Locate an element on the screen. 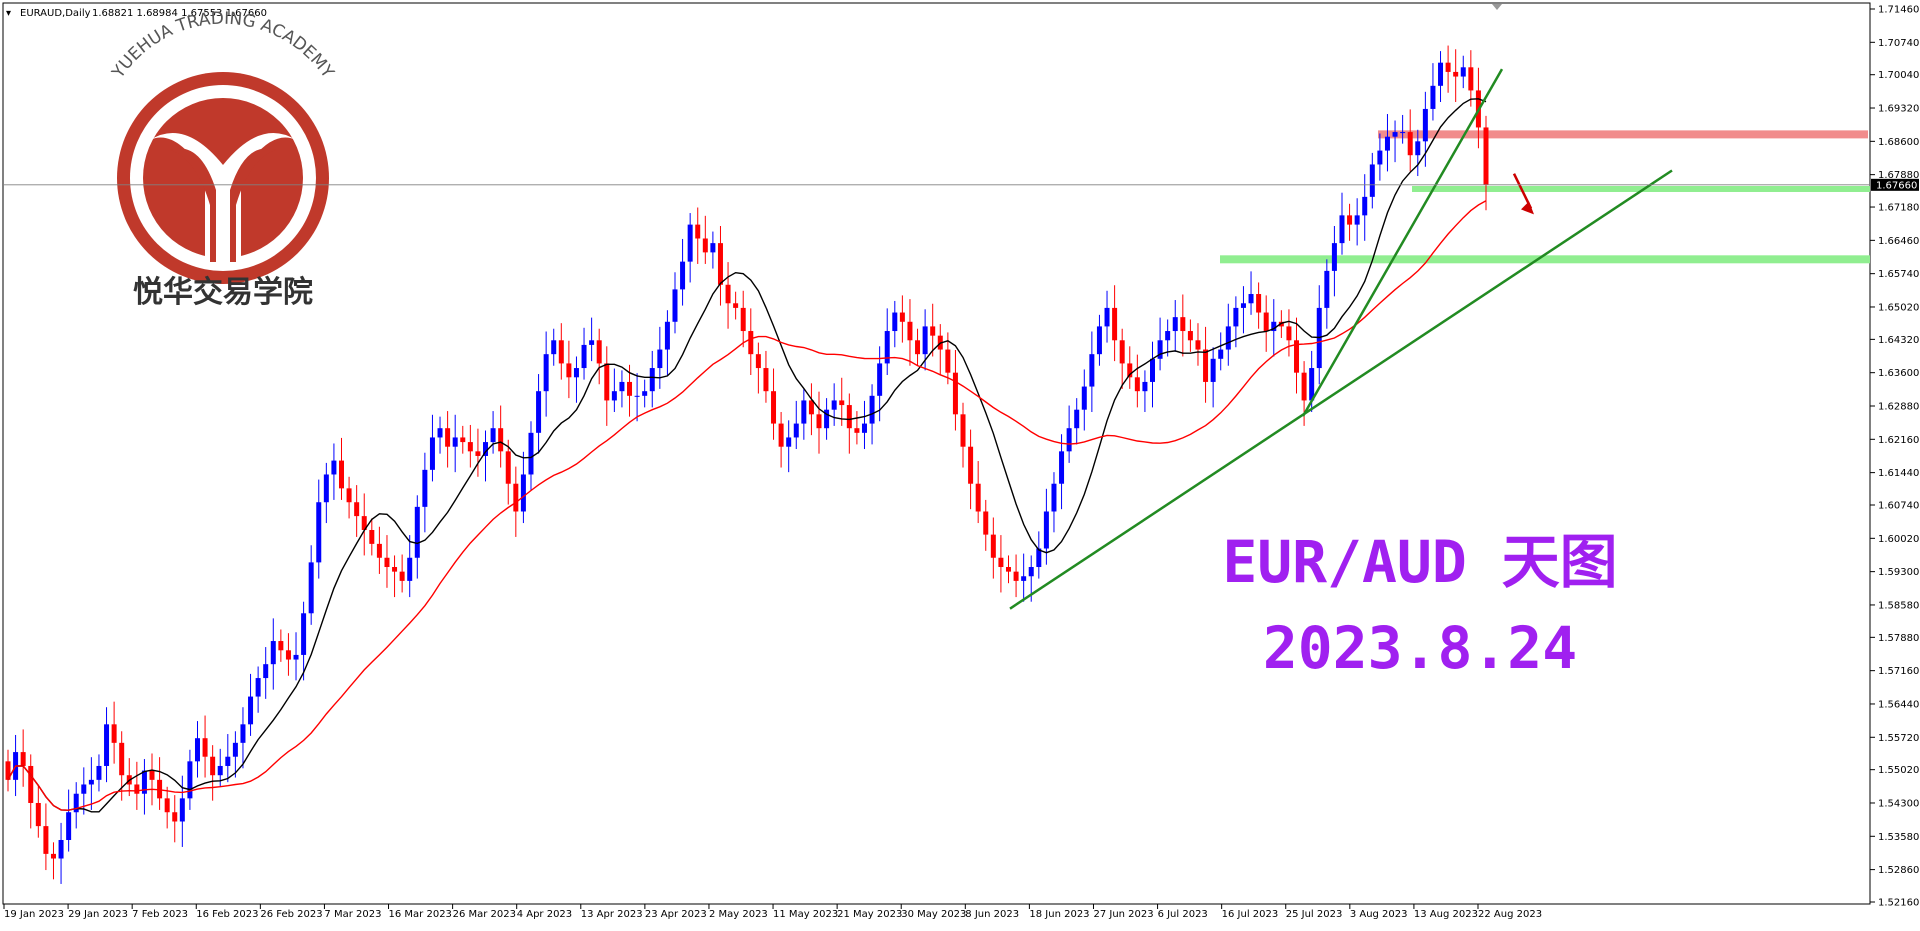 The width and height of the screenshot is (1920, 931). time-tick-label: 13 Apr 2023 is located at coordinates (612, 914).